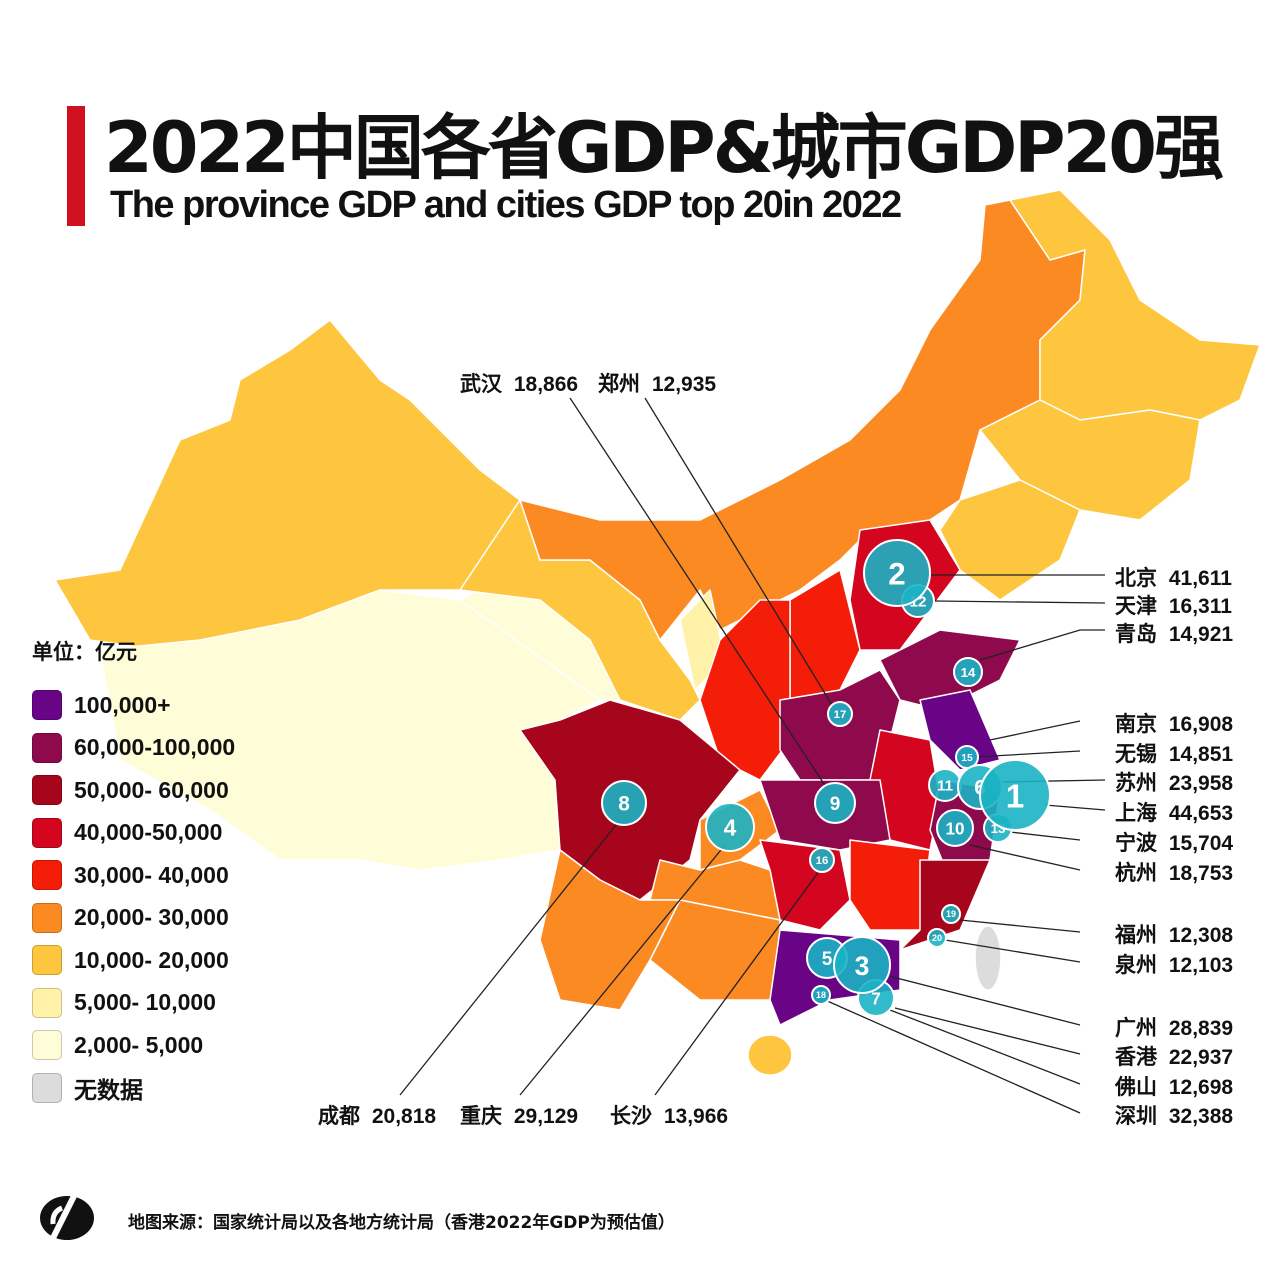 This screenshot has width=1280, height=1280. Describe the element at coordinates (1174, 1056) in the screenshot. I see `city-label: 香港 22,937` at that location.